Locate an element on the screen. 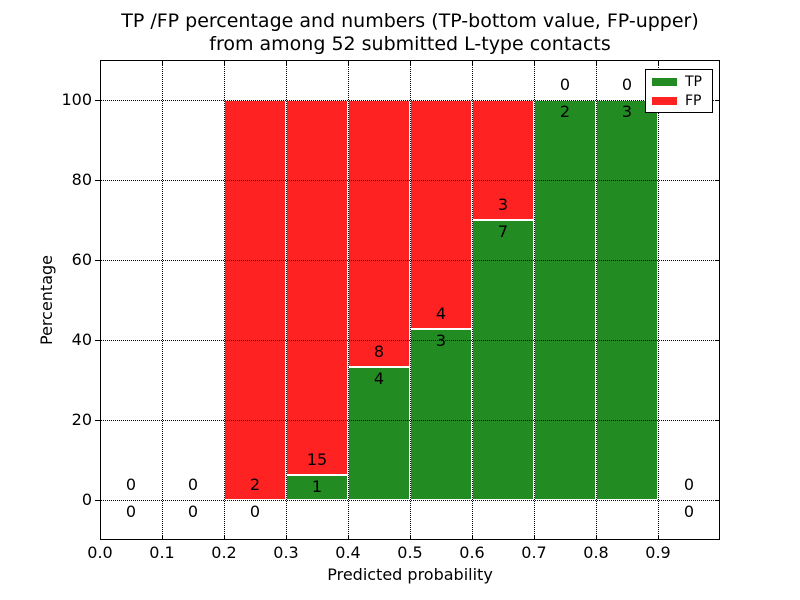 The image size is (800, 600). legend-entry-tp: TP is located at coordinates (679, 82).